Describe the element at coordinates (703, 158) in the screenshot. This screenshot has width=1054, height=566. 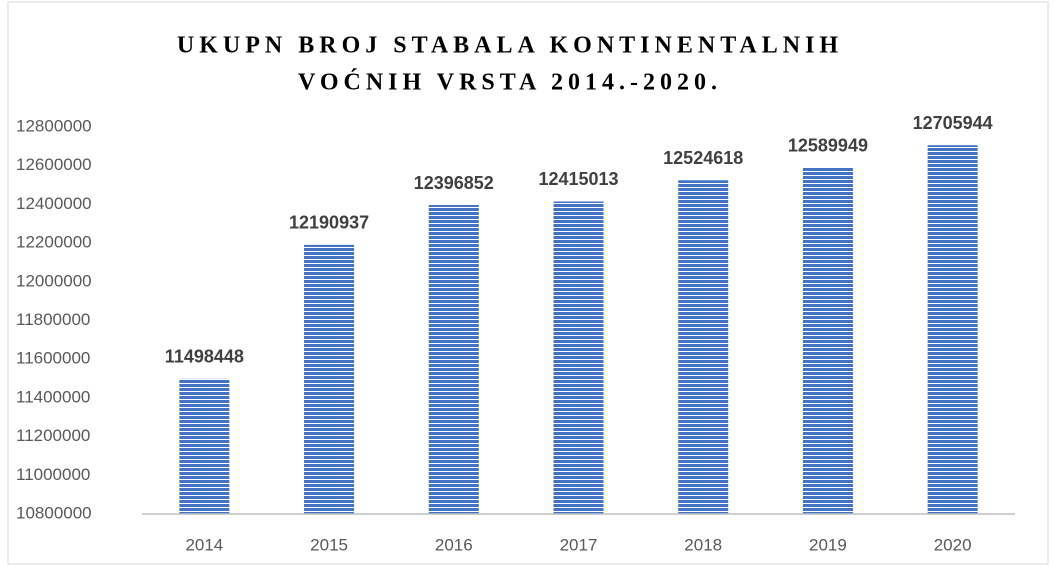
I see `value-label: 12524618` at that location.